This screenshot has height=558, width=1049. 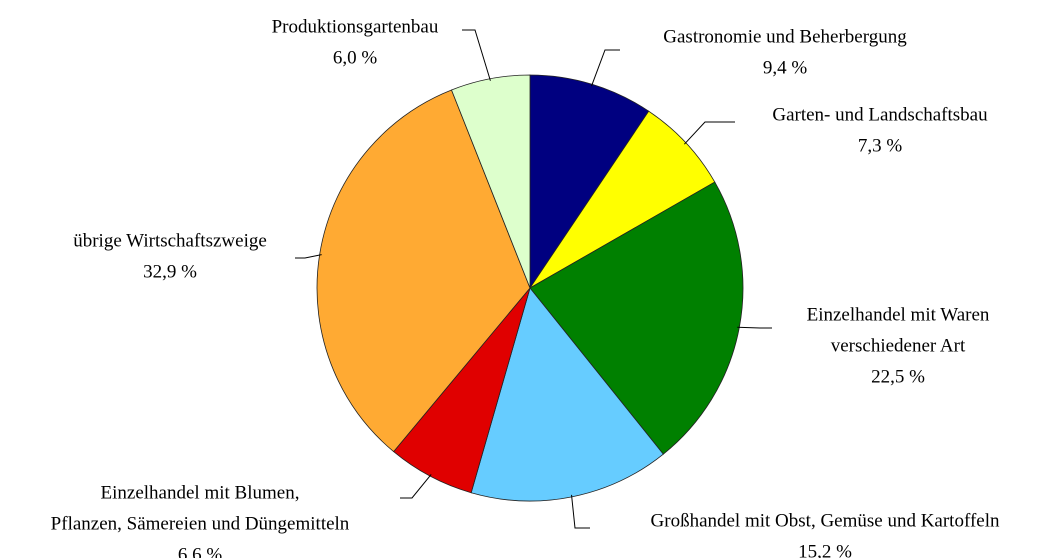 I want to click on slice-label: übrige Wirtschaftszweige, so click(x=170, y=240).